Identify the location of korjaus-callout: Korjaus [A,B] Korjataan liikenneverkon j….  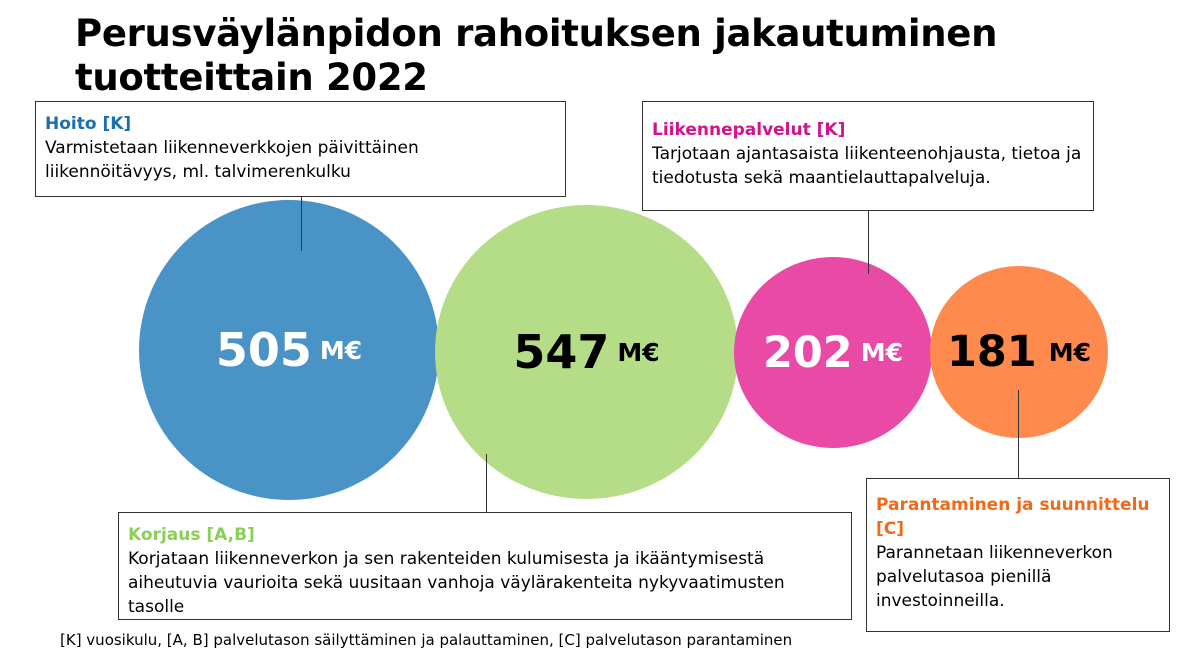
(485, 566).